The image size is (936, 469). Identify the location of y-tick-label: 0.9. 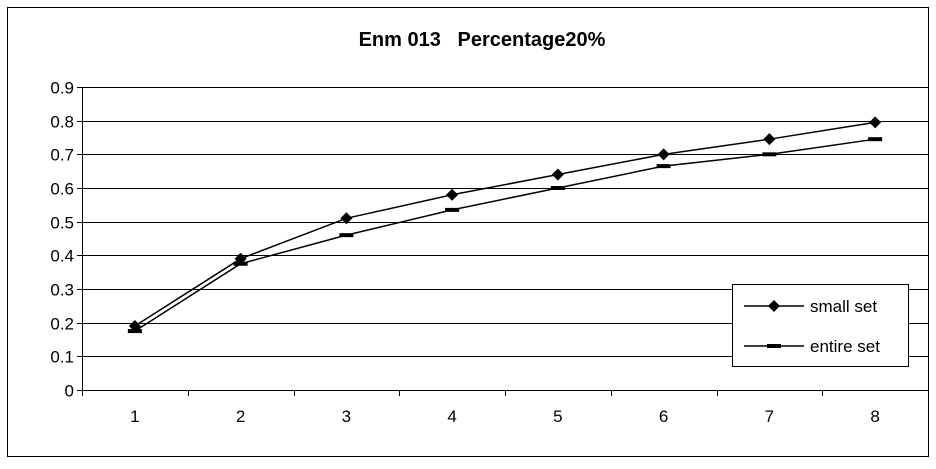
(62, 88).